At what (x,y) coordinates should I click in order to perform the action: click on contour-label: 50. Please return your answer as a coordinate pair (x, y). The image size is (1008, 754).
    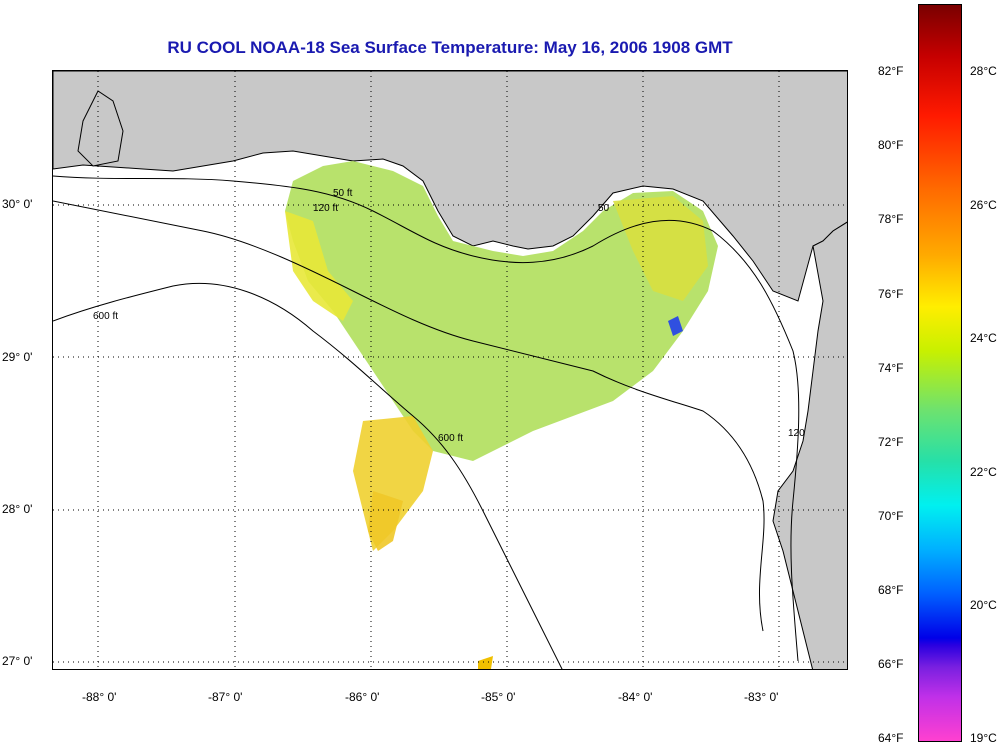
    Looking at the image, I should click on (604, 208).